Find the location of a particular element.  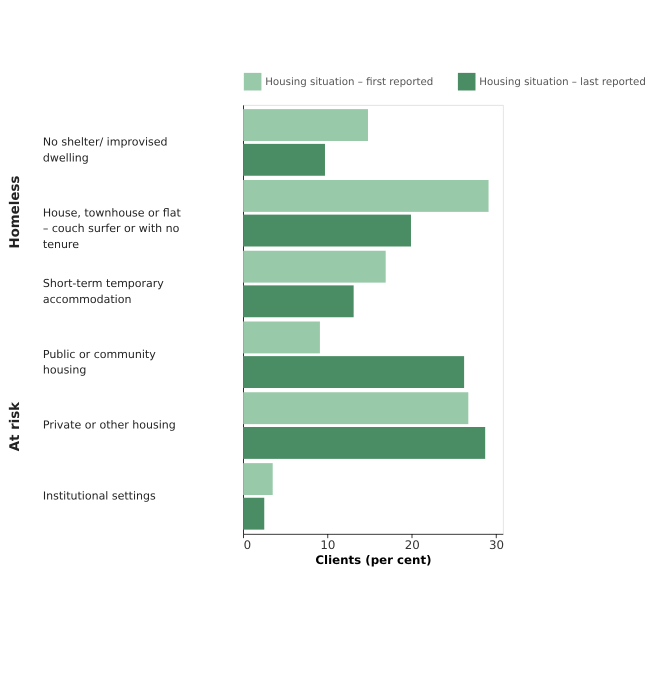

text: At risk is located at coordinates (15, 426).